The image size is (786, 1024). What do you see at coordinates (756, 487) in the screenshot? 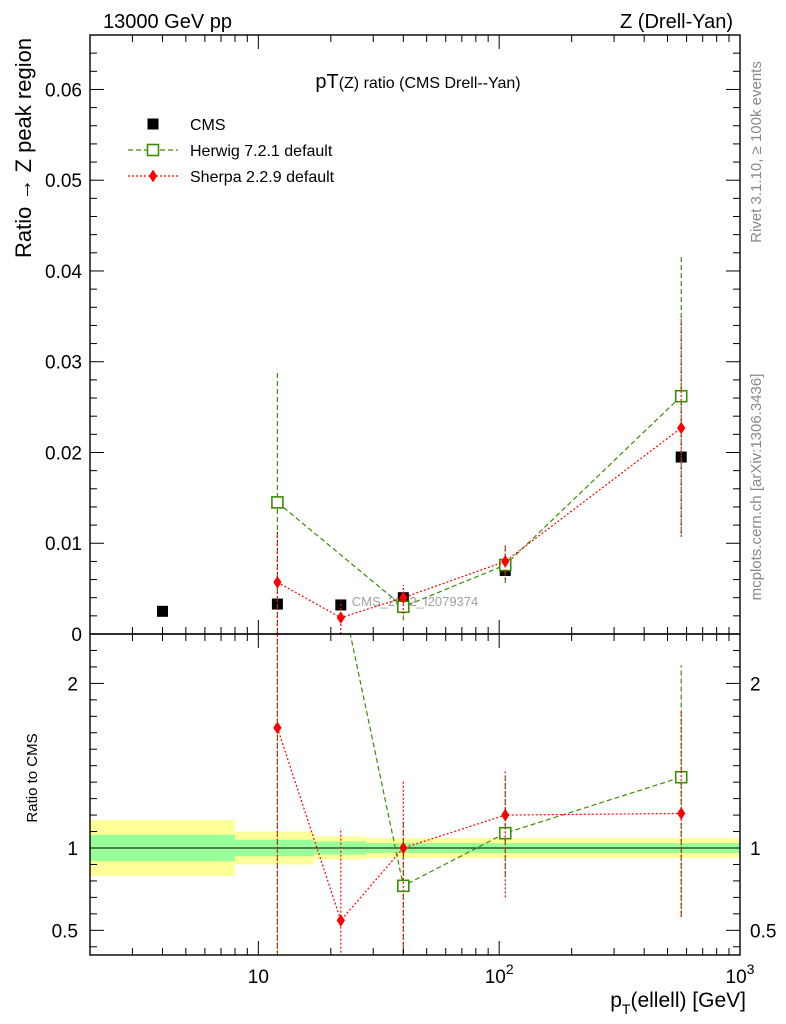
I see `mcplots-label: mcplots.cern.ch [arXiv:1306.3436]` at bounding box center [756, 487].